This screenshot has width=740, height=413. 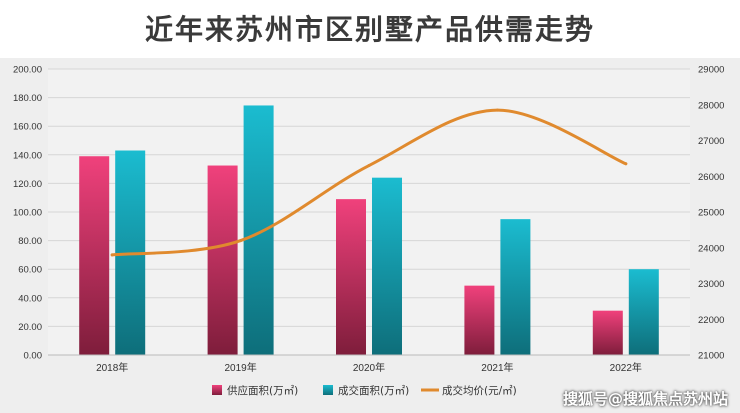 I want to click on y-right-tick-label: 24000, so click(x=711, y=248).